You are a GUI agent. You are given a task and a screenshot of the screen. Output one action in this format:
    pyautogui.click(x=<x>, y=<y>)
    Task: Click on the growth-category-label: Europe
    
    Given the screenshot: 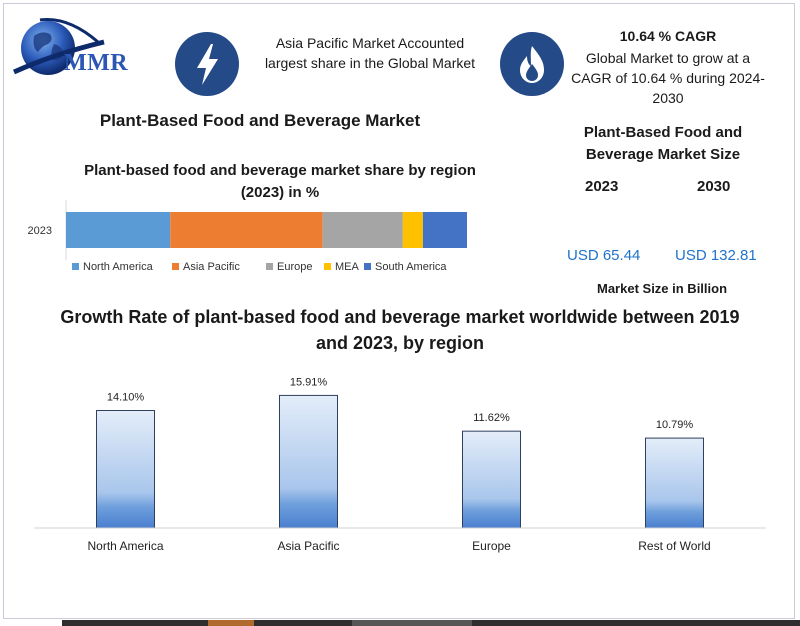 What is the action you would take?
    pyautogui.click(x=491, y=546)
    